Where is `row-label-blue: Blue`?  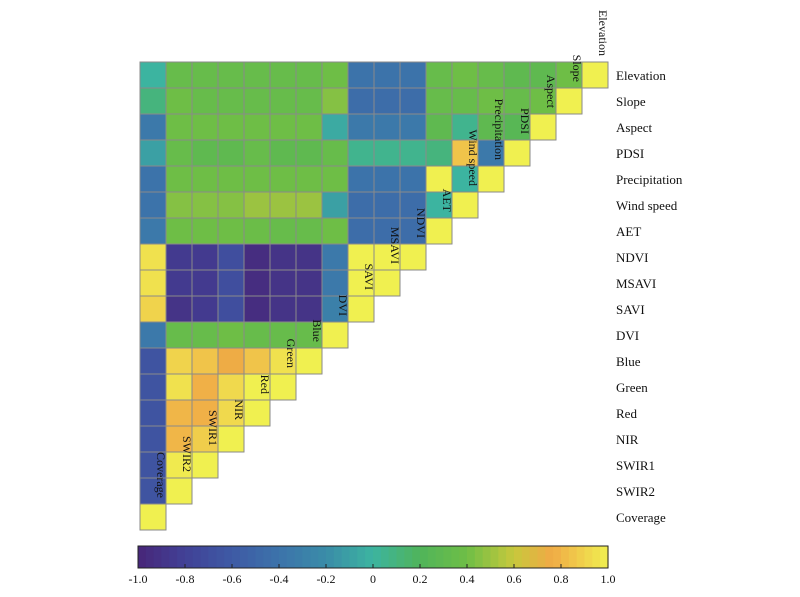
row-label-blue: Blue is located at coordinates (628, 361).